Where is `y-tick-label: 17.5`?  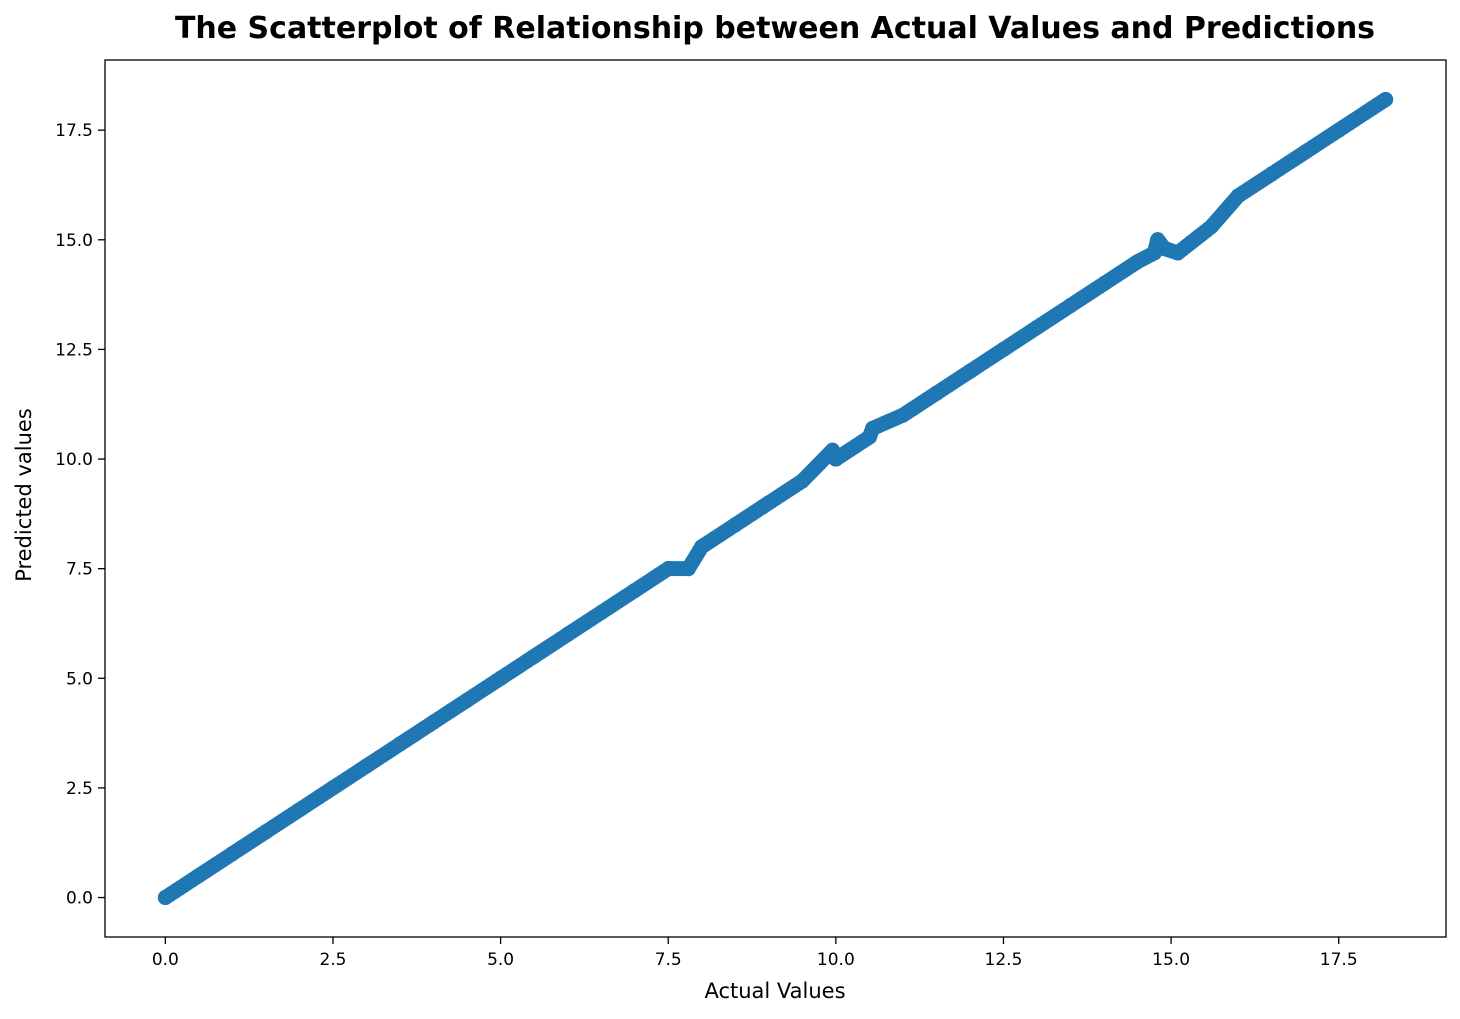 y-tick-label: 17.5 is located at coordinates (74, 131).